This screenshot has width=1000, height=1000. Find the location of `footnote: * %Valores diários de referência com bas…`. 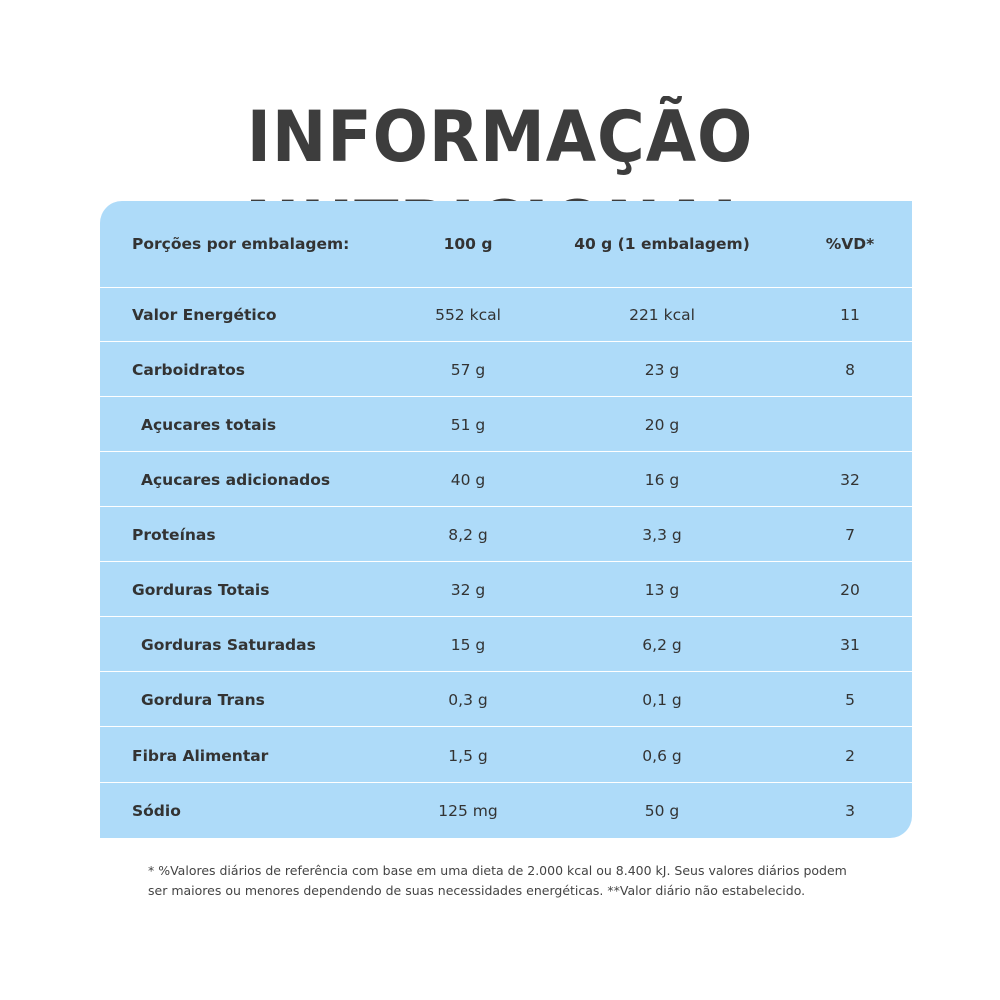

footnote: * %Valores diários de referência com bas… is located at coordinates (497, 880).